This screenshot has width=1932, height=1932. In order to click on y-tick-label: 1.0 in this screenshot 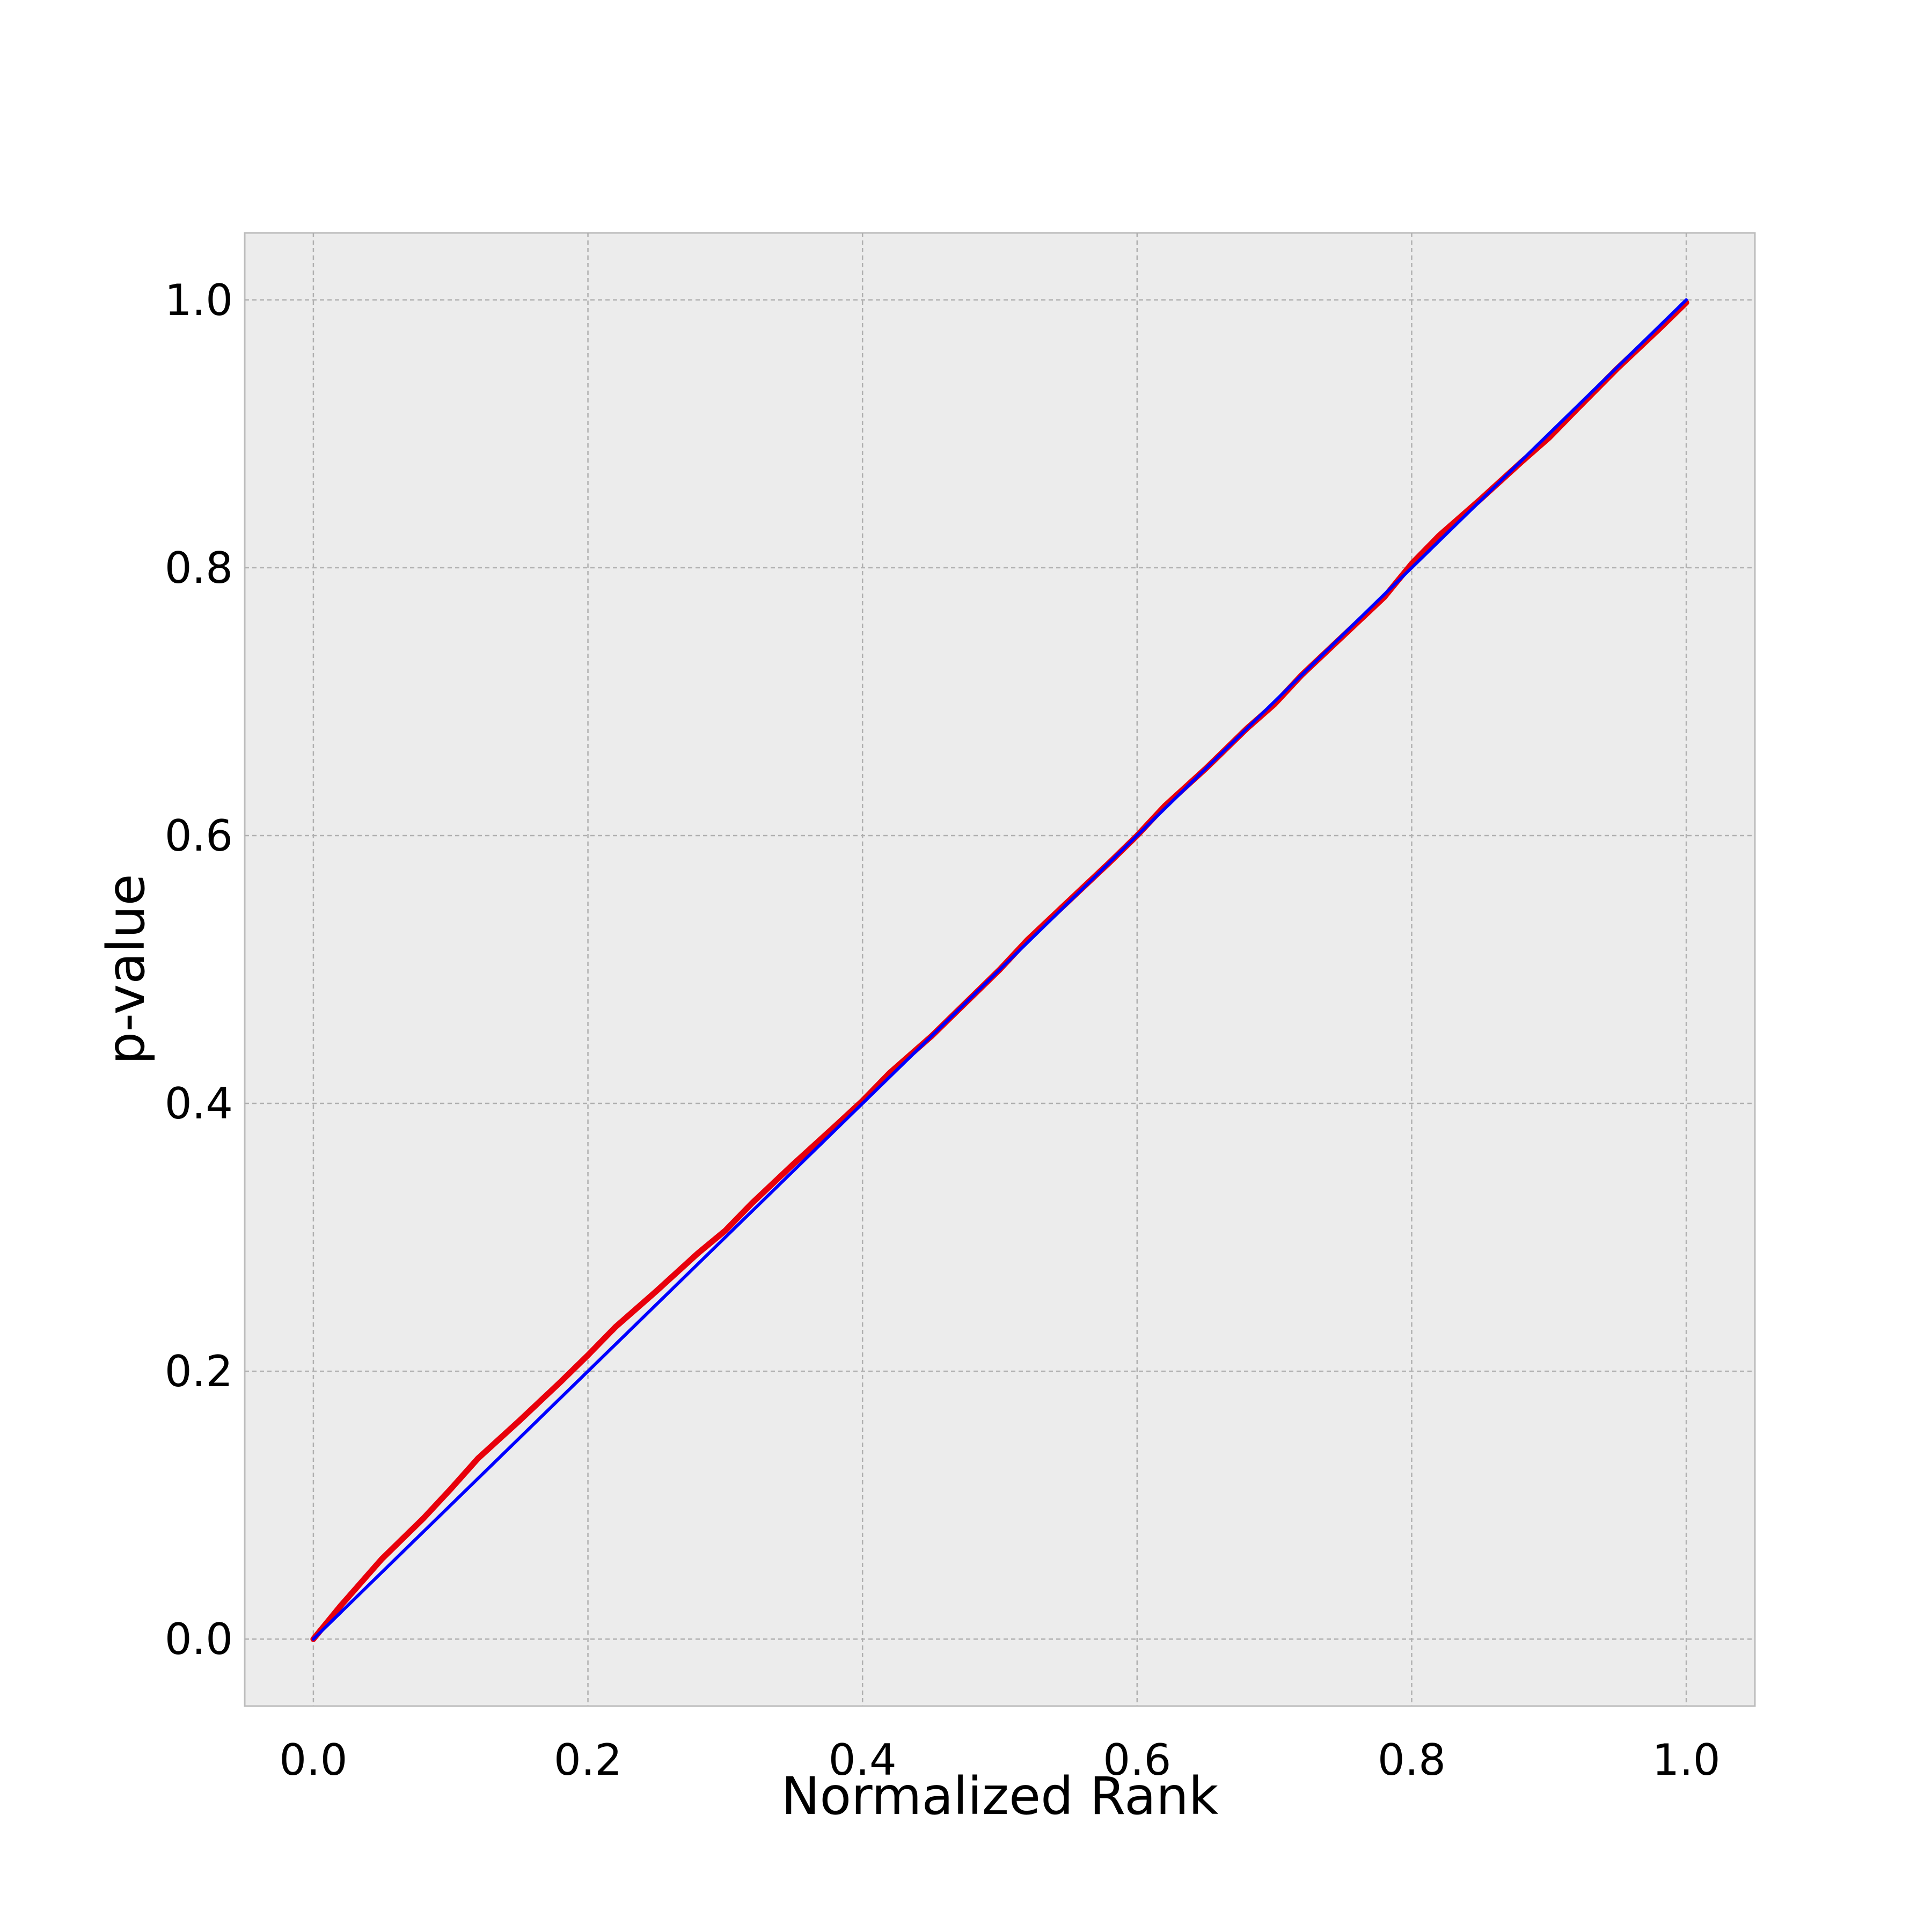, I will do `click(199, 300)`.